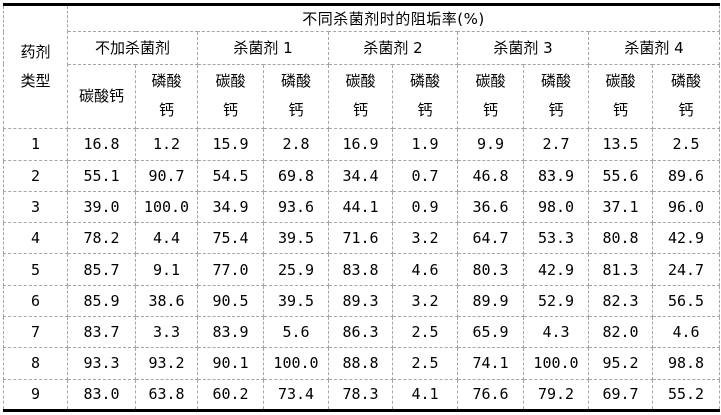 The width and height of the screenshot is (721, 415). I want to click on table-title-cell: 不同杀菌剂时的阻垢率(%), so click(393, 18).